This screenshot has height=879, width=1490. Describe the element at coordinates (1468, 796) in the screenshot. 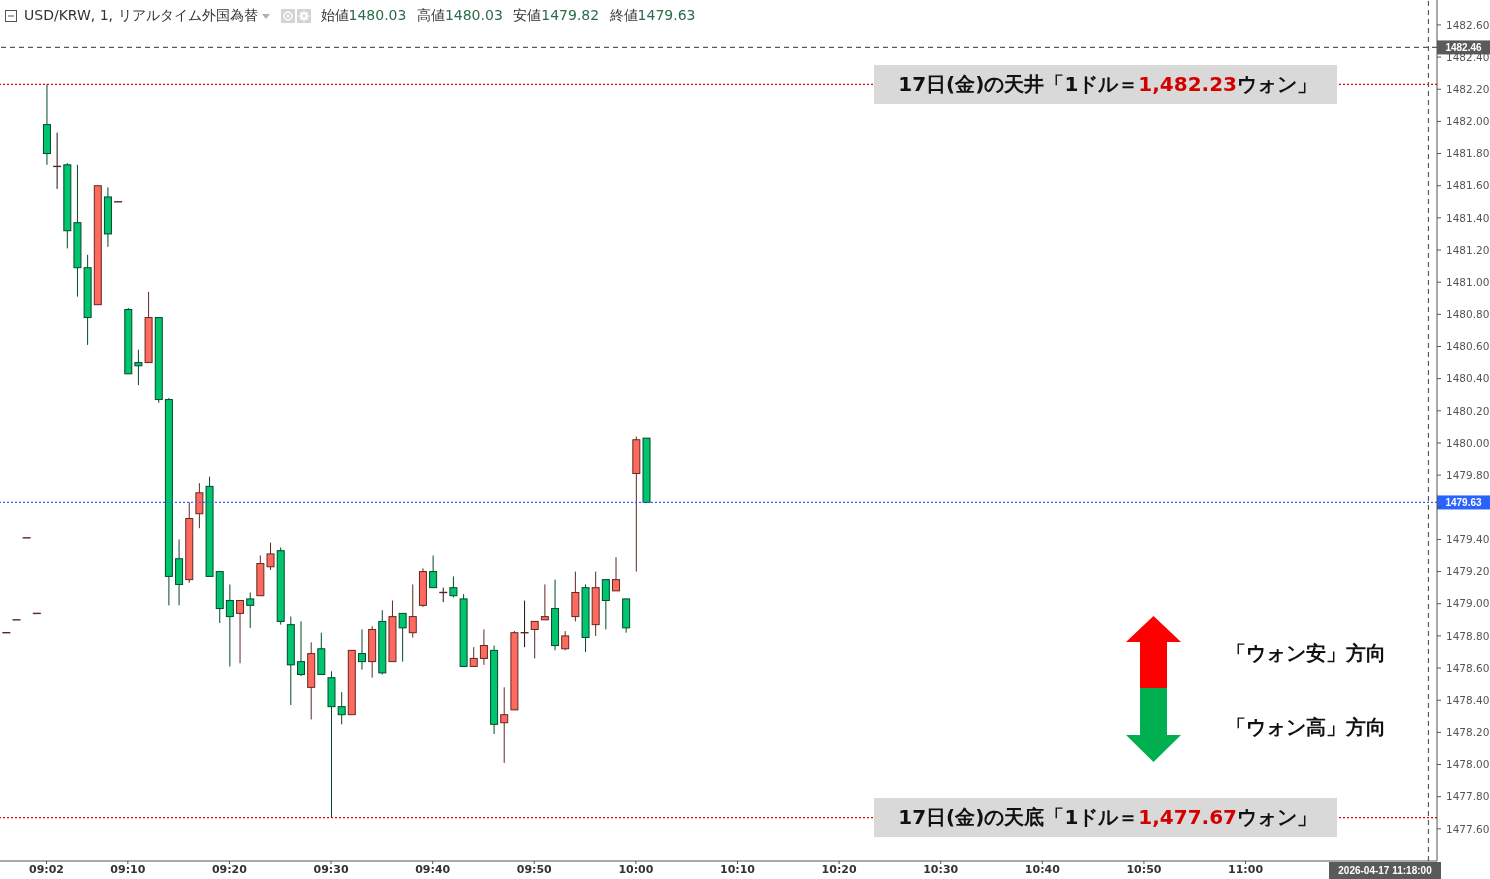

I see `y-tick-label: 1477.80` at that location.